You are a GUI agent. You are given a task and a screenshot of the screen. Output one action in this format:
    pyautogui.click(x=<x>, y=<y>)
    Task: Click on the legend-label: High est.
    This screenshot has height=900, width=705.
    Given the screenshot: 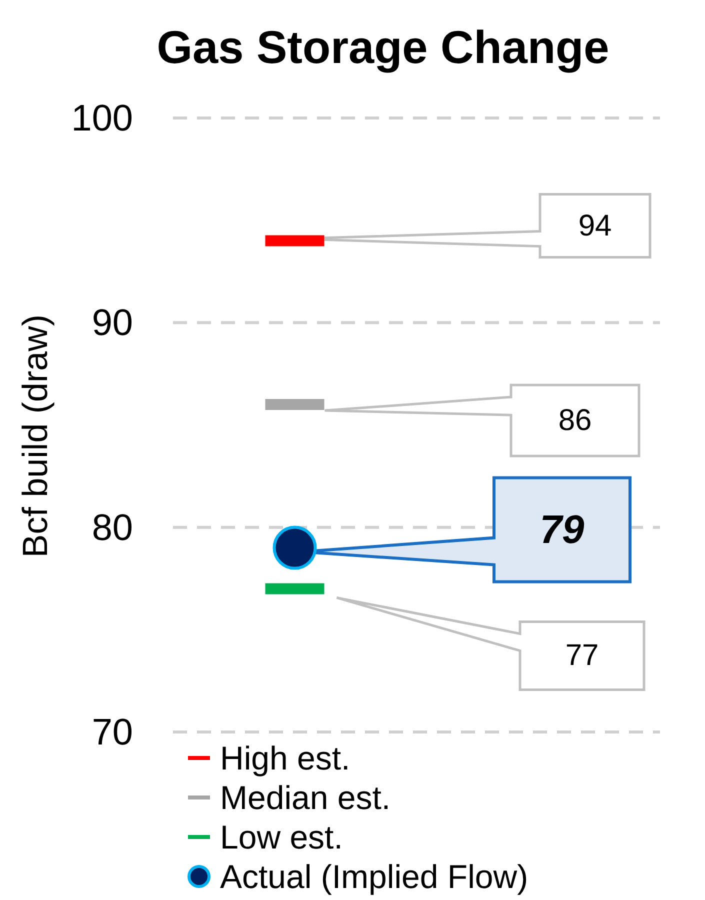 What is the action you would take?
    pyautogui.click(x=285, y=758)
    